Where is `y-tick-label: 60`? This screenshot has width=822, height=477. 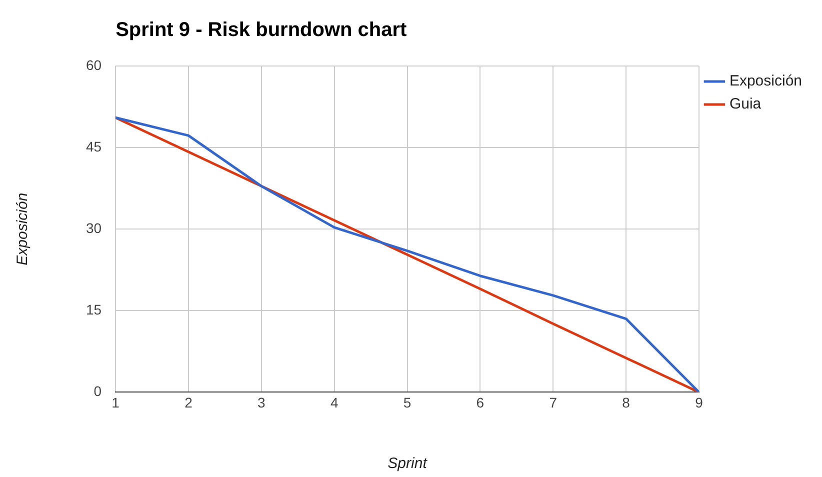
y-tick-label: 60 is located at coordinates (94, 64).